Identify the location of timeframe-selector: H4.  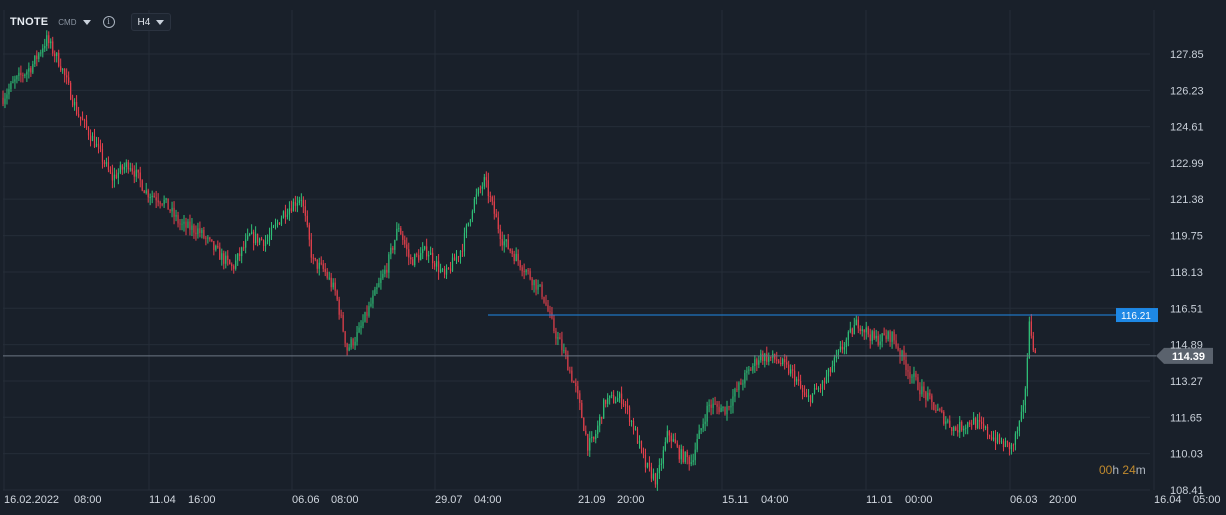
(151, 22).